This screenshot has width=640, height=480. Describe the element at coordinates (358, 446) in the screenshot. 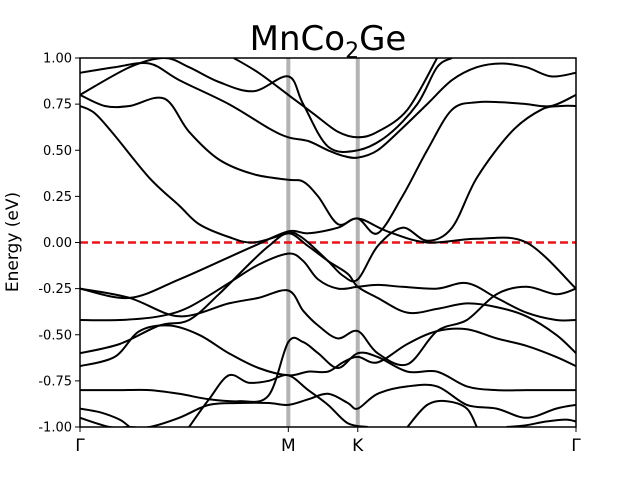

I see `kpoint-label: K` at that location.